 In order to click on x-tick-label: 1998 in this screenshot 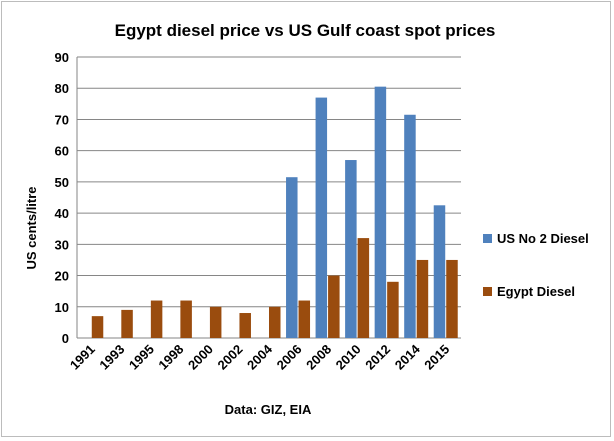, I will do `click(170, 357)`.